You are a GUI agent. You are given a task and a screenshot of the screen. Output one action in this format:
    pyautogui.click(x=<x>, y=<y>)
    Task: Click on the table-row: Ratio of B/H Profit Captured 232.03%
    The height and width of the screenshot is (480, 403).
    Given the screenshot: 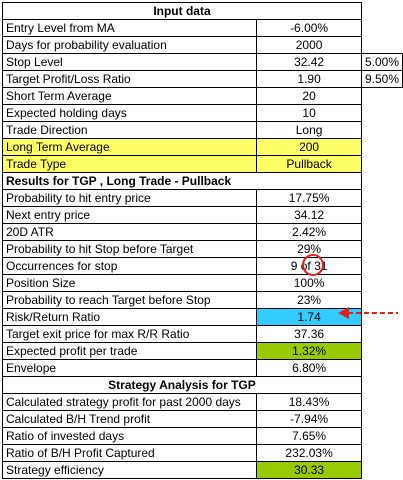 What is the action you would take?
    pyautogui.click(x=202, y=453)
    